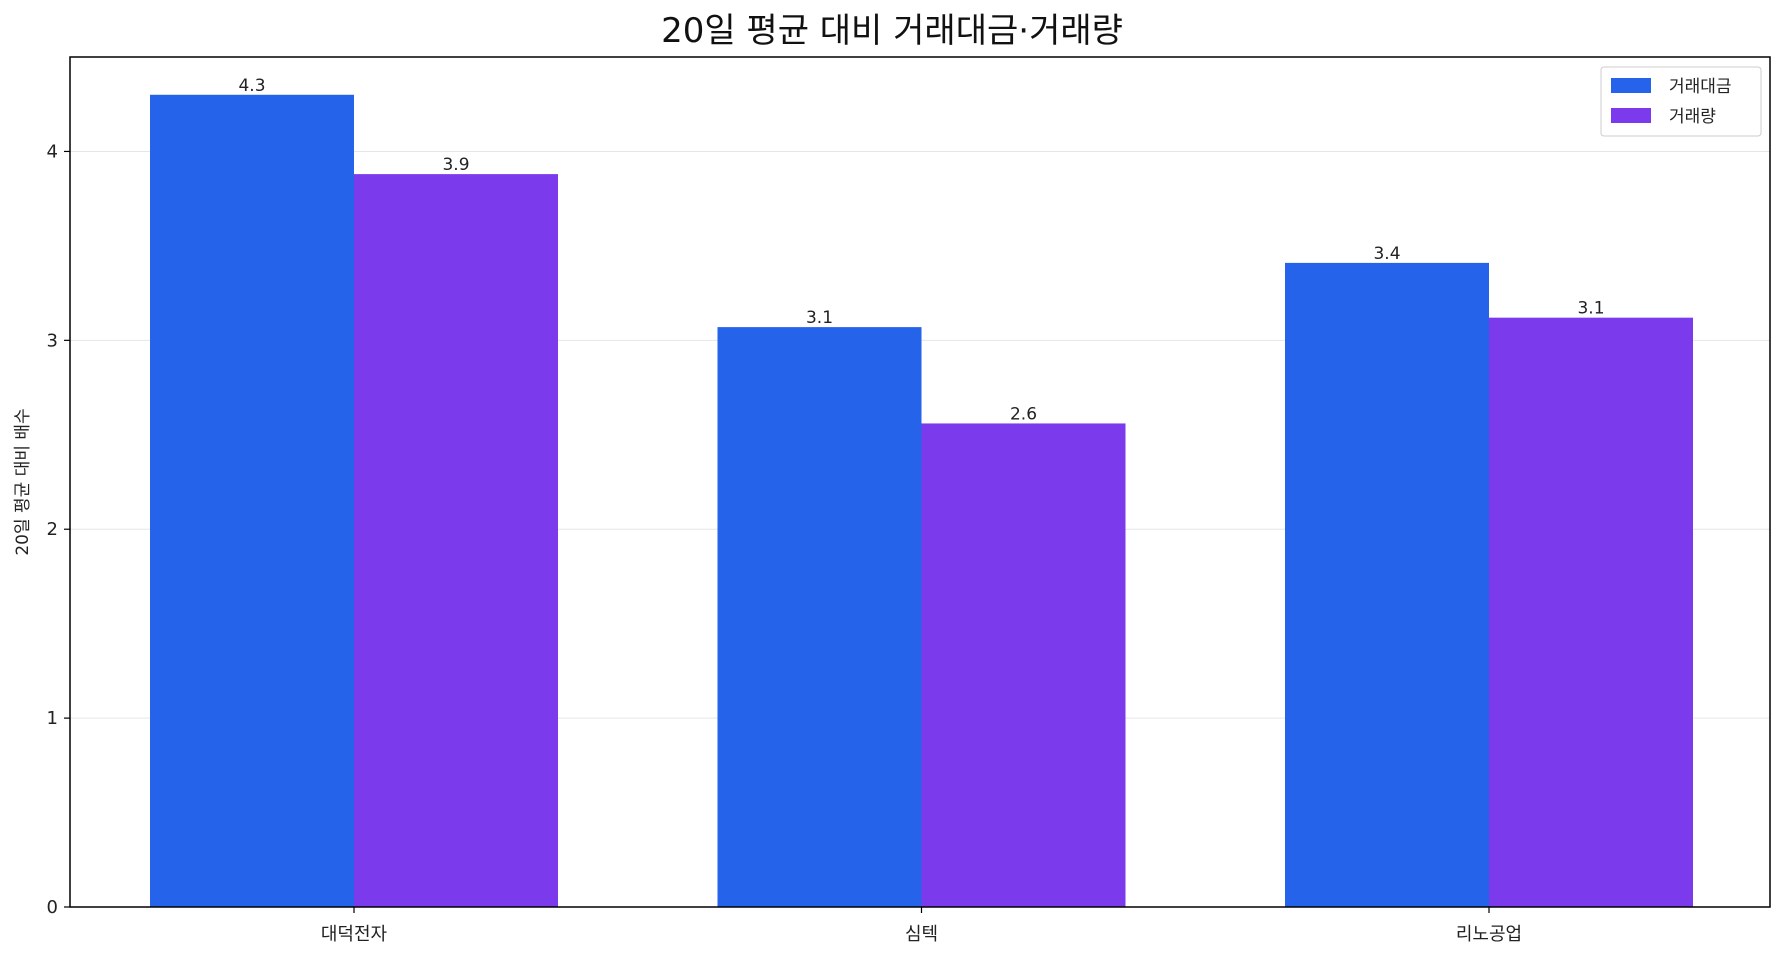 The image size is (1785, 959). What do you see at coordinates (892, 31) in the screenshot?
I see `chart-title: 20일 평균 대비 거래대금·거래량` at bounding box center [892, 31].